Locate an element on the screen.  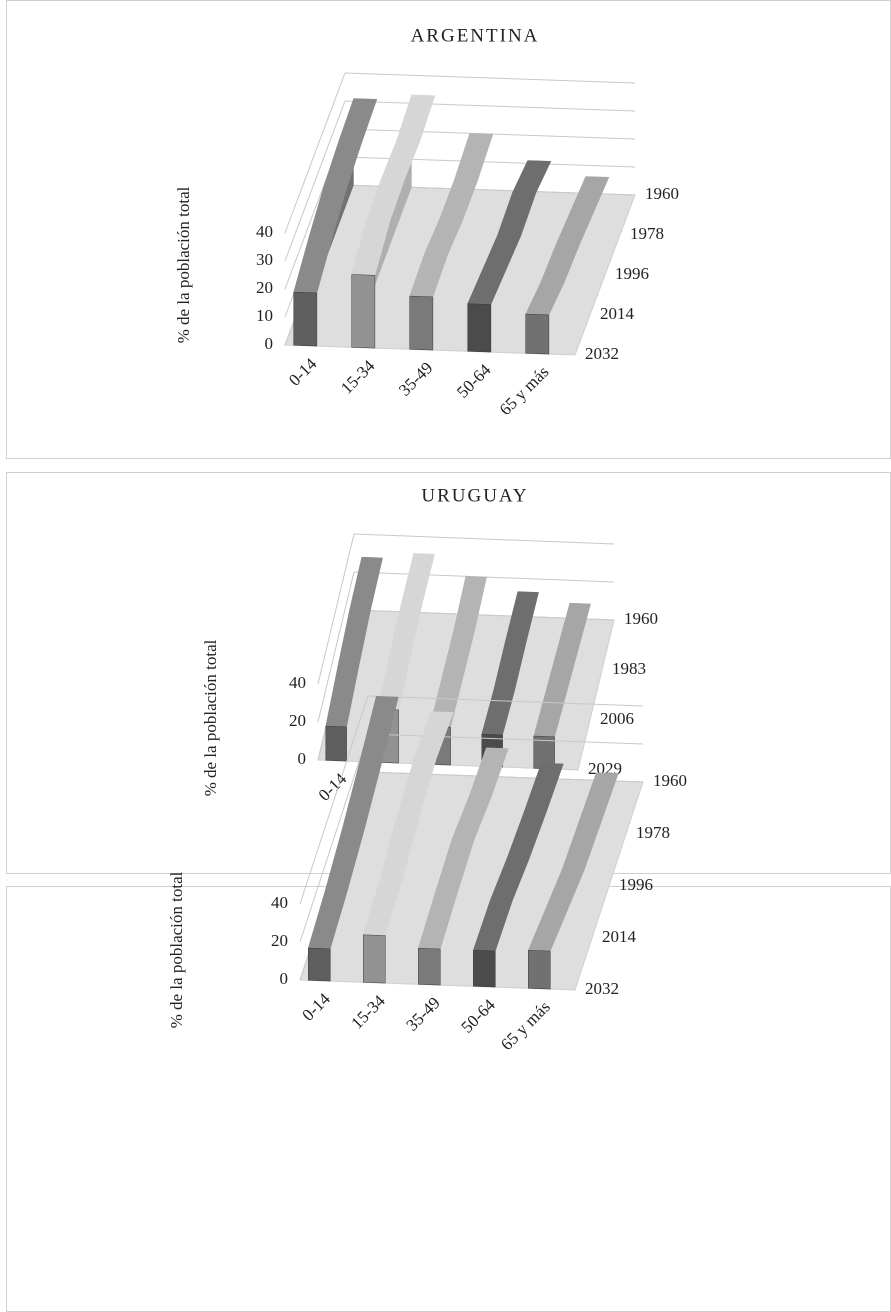
chart-title: URUGUAY is located at coordinates (474, 495).